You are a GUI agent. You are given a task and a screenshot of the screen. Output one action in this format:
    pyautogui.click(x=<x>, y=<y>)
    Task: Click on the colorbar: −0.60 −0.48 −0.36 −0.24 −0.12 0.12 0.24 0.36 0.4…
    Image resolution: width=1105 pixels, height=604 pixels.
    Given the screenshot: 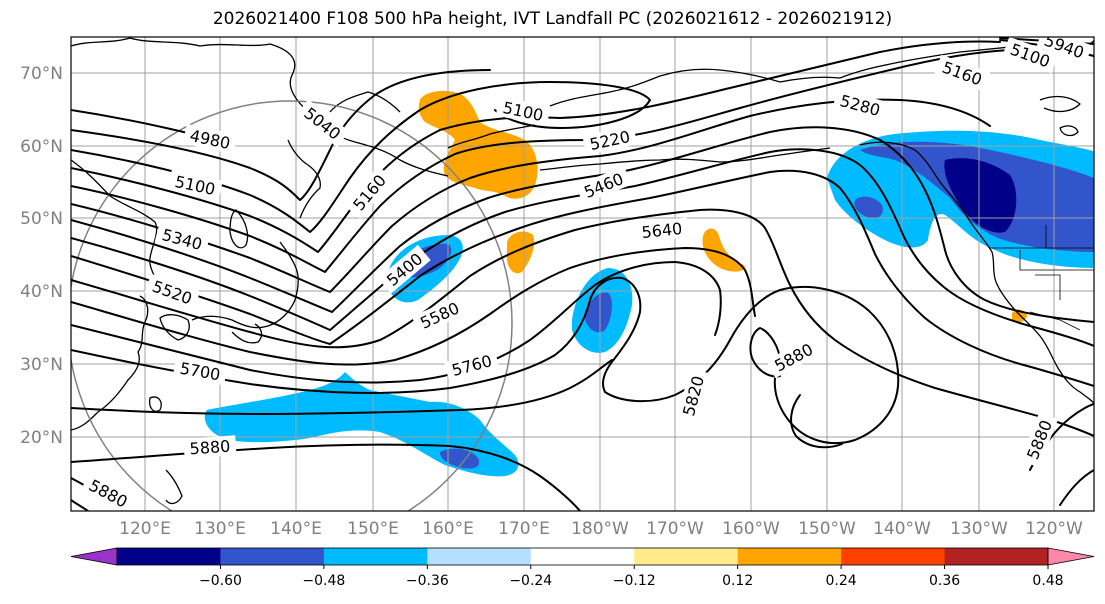 What is the action you would take?
    pyautogui.click(x=582, y=568)
    